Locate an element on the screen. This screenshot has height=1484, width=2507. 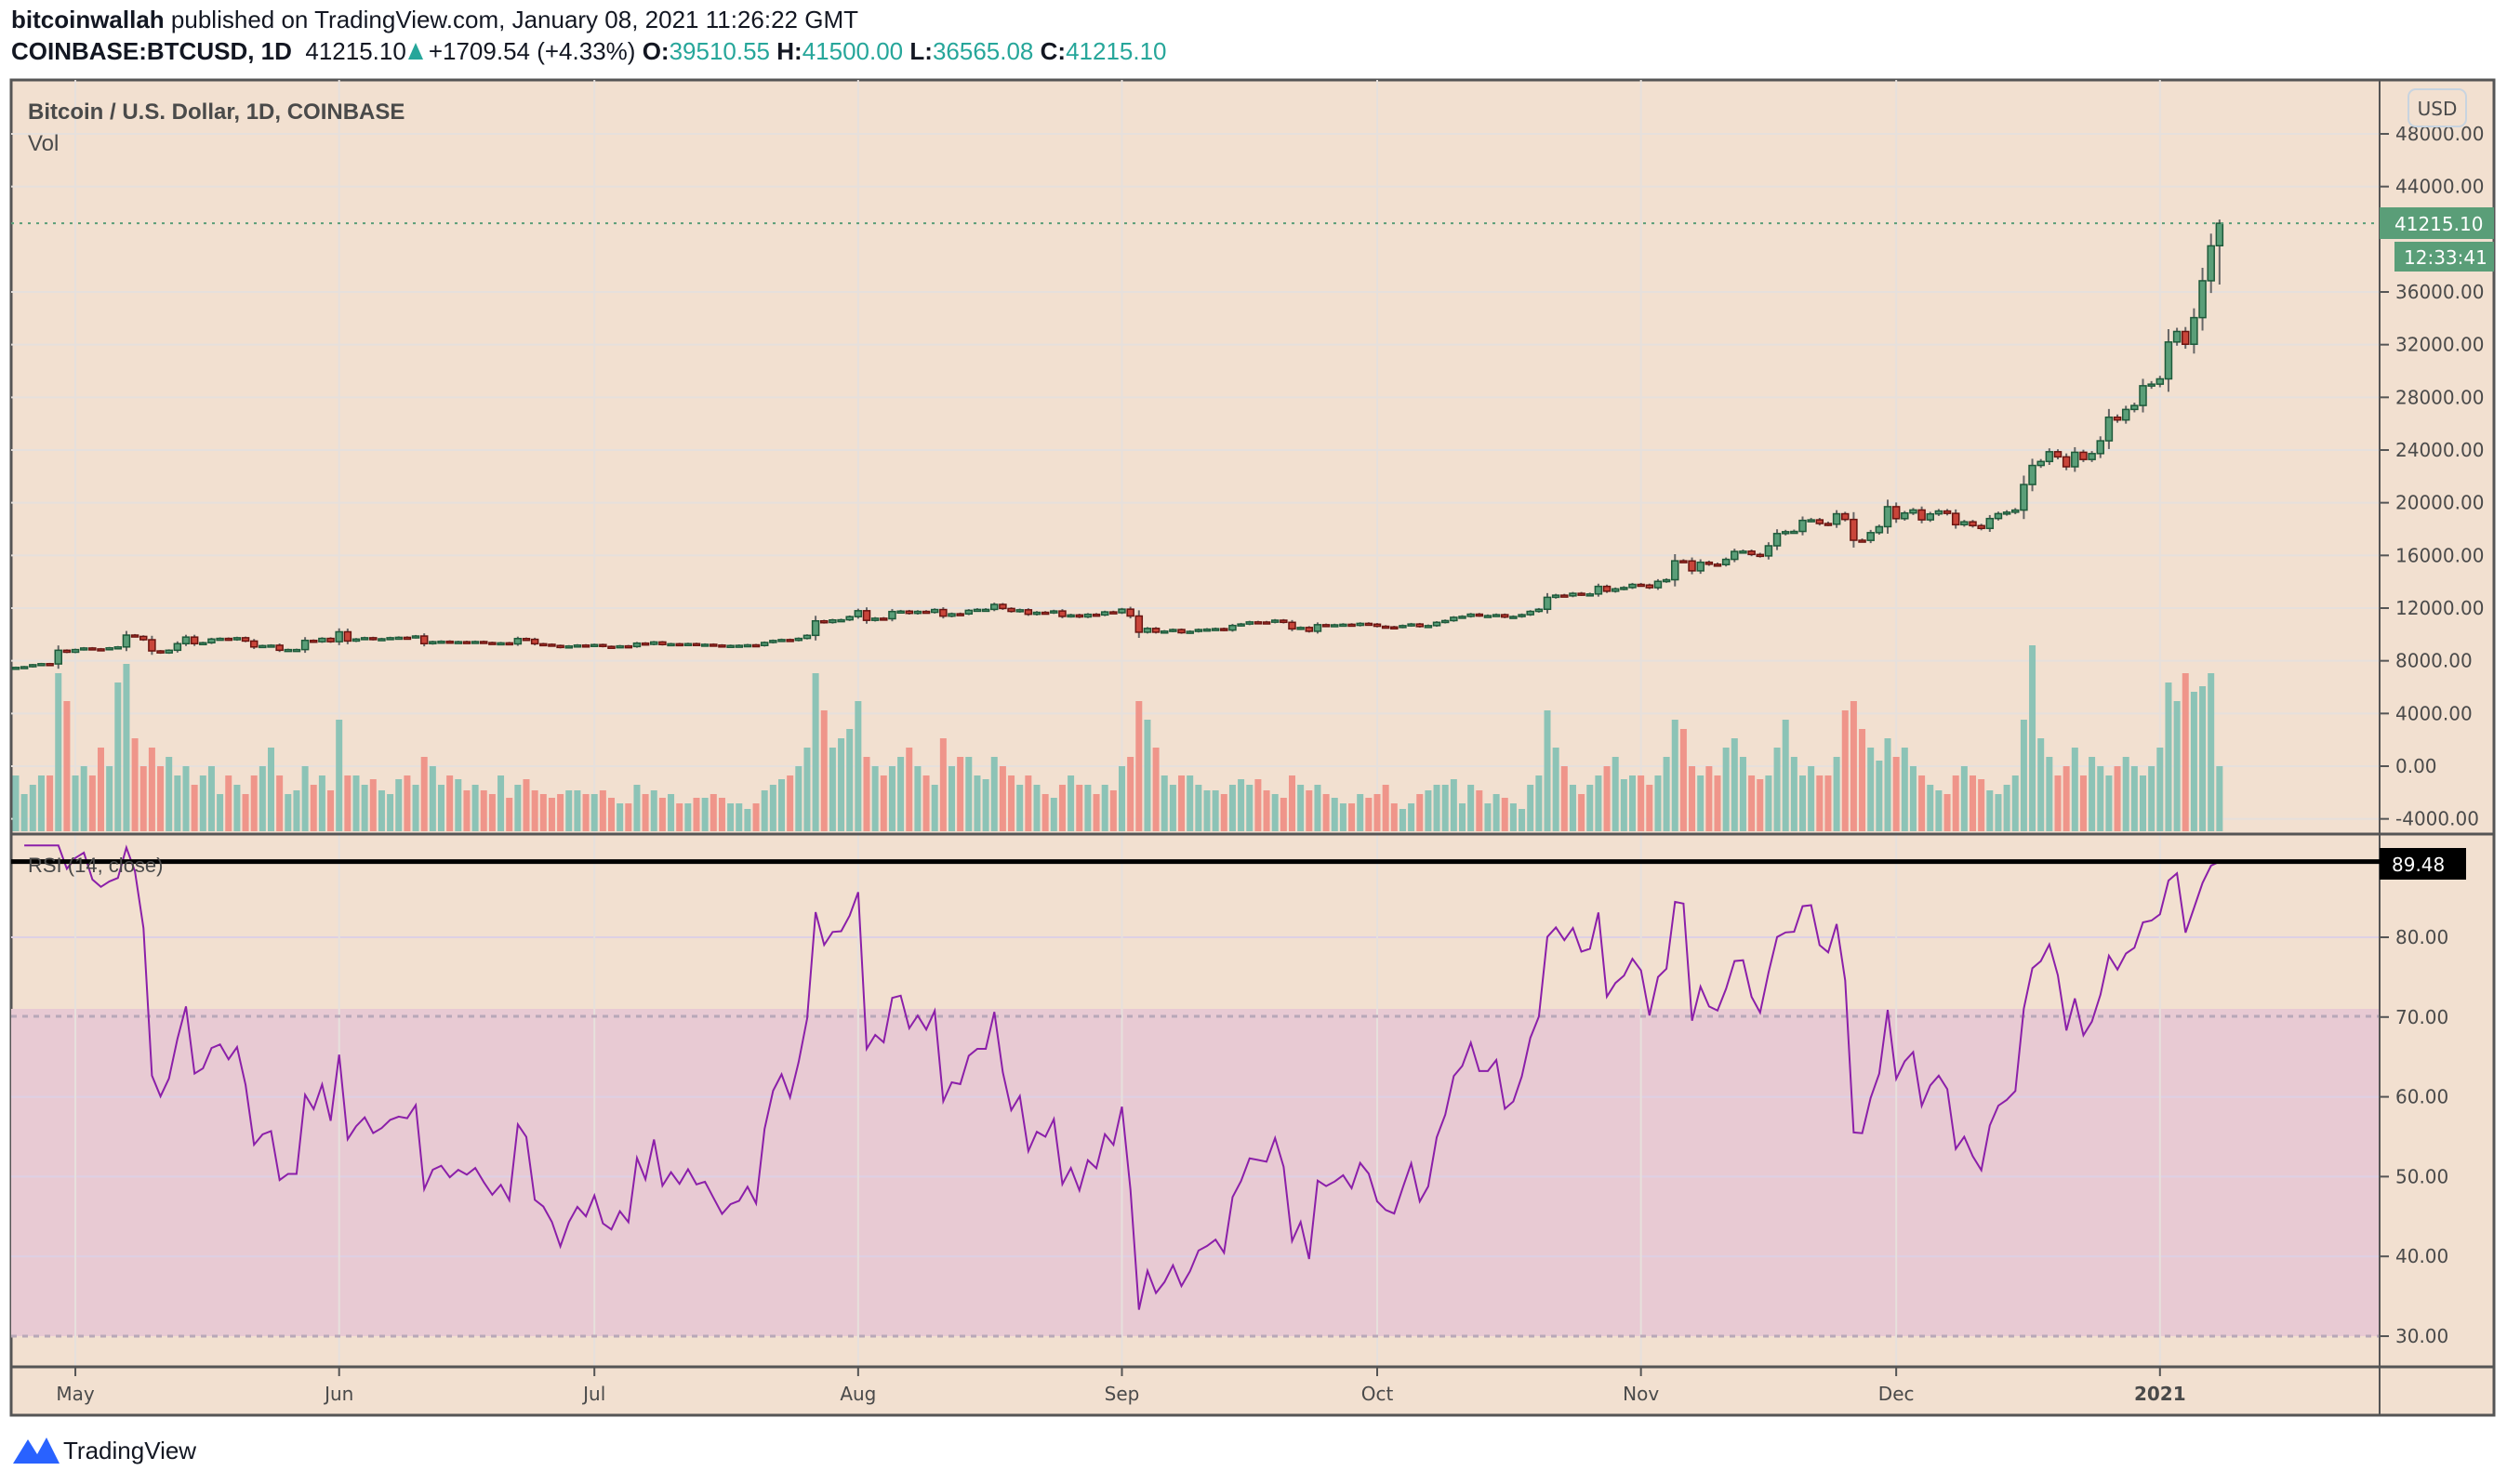
rsi-value-text: 89.48 is located at coordinates (2418, 865).